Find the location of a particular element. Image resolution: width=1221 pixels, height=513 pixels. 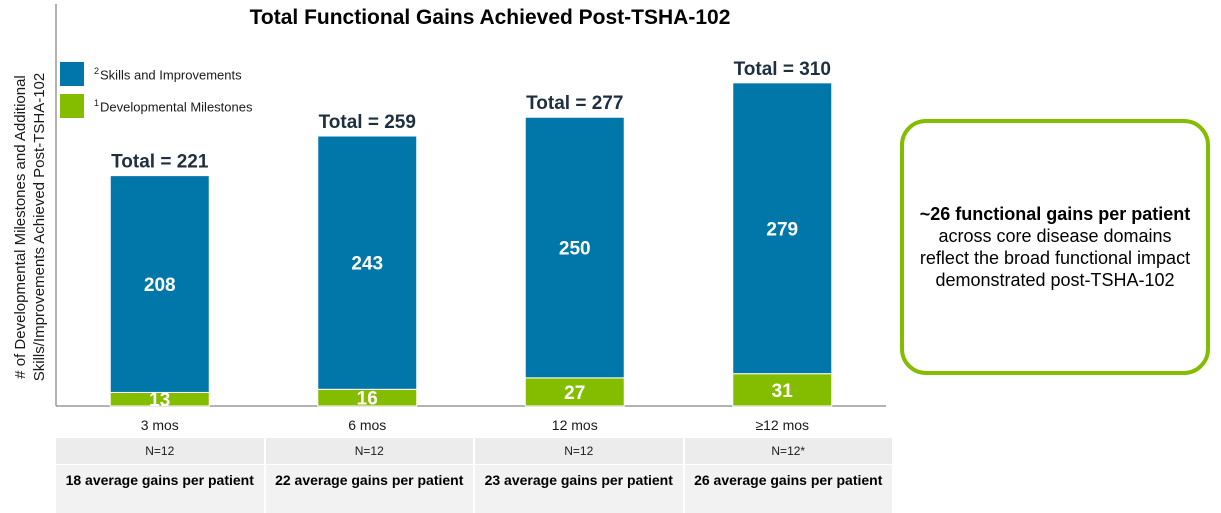

legend-sup-milestones: 1 is located at coordinates (97, 102).